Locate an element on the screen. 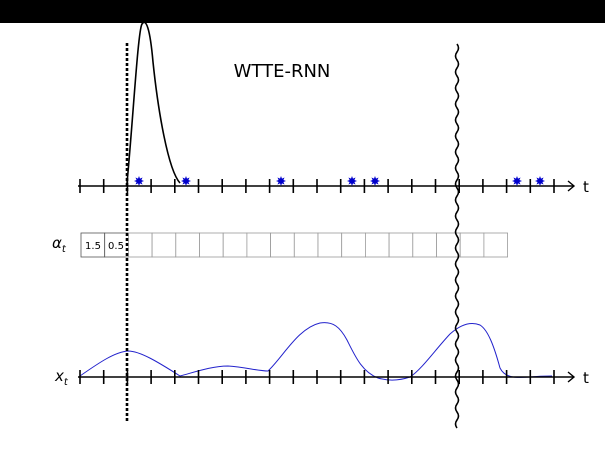 Image resolution: width=605 pixels, height=454 pixels. event-time-axis: t is located at coordinates (333, 187).